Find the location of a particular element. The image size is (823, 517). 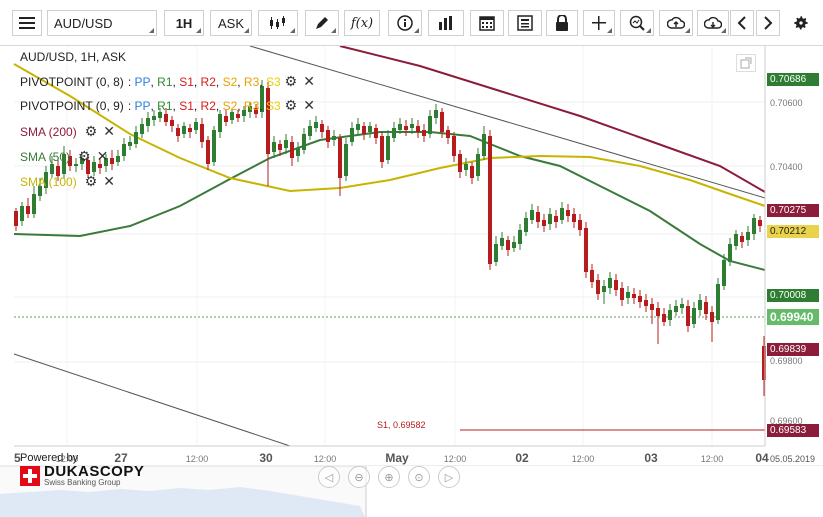

prev-button is located at coordinates (742, 23).